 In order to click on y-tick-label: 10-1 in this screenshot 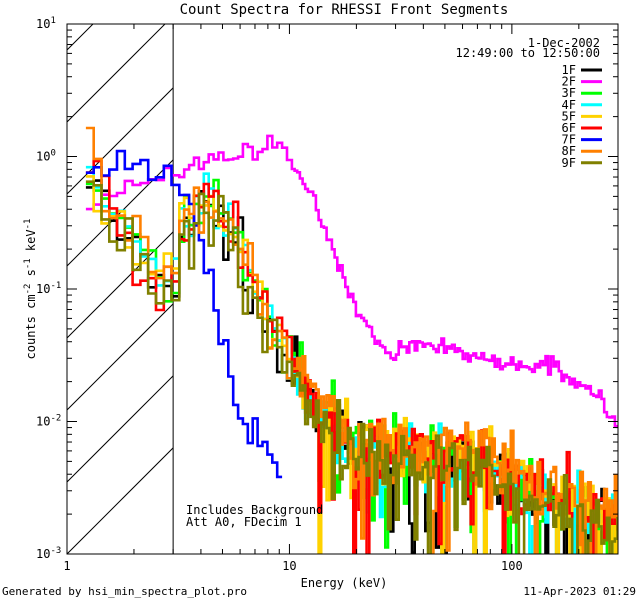, I will do `click(48, 288)`.